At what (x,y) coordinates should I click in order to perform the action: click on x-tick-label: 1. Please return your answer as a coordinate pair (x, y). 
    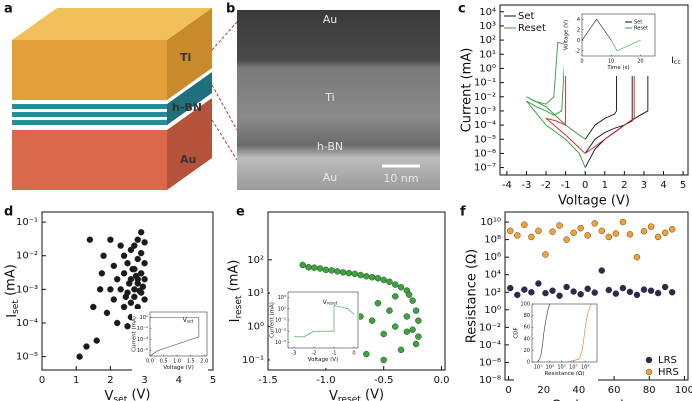
    Looking at the image, I should click on (605, 185).